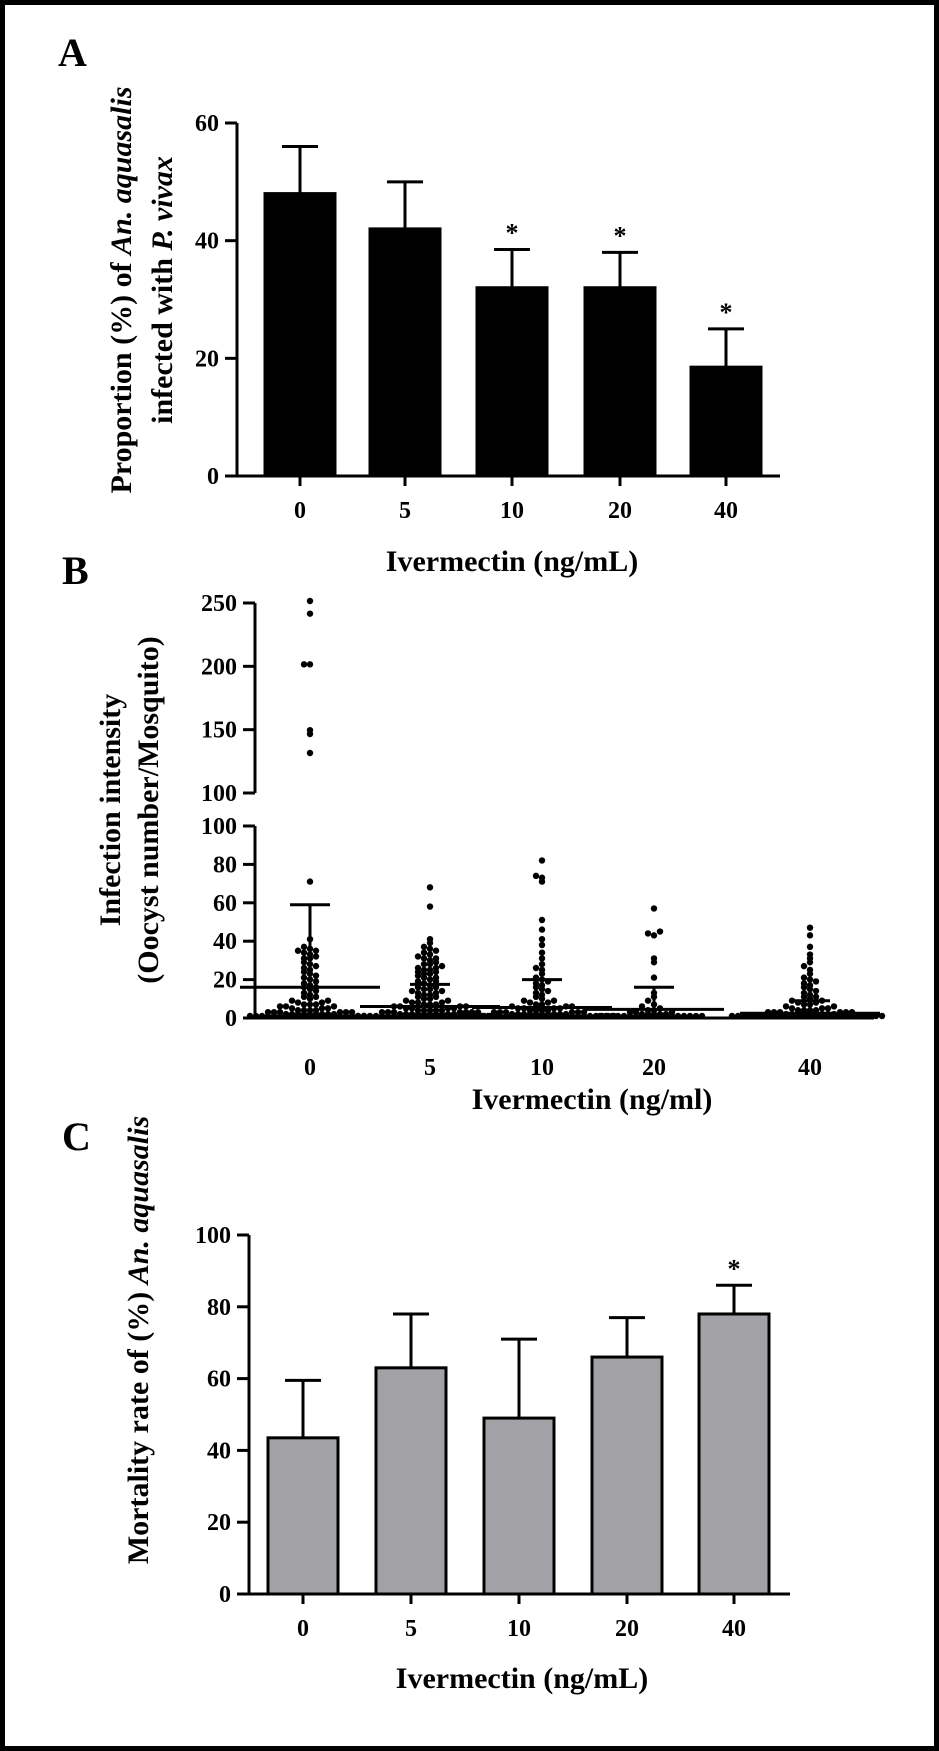  I want to click on y-tick-label: 100, so click(213, 1236).